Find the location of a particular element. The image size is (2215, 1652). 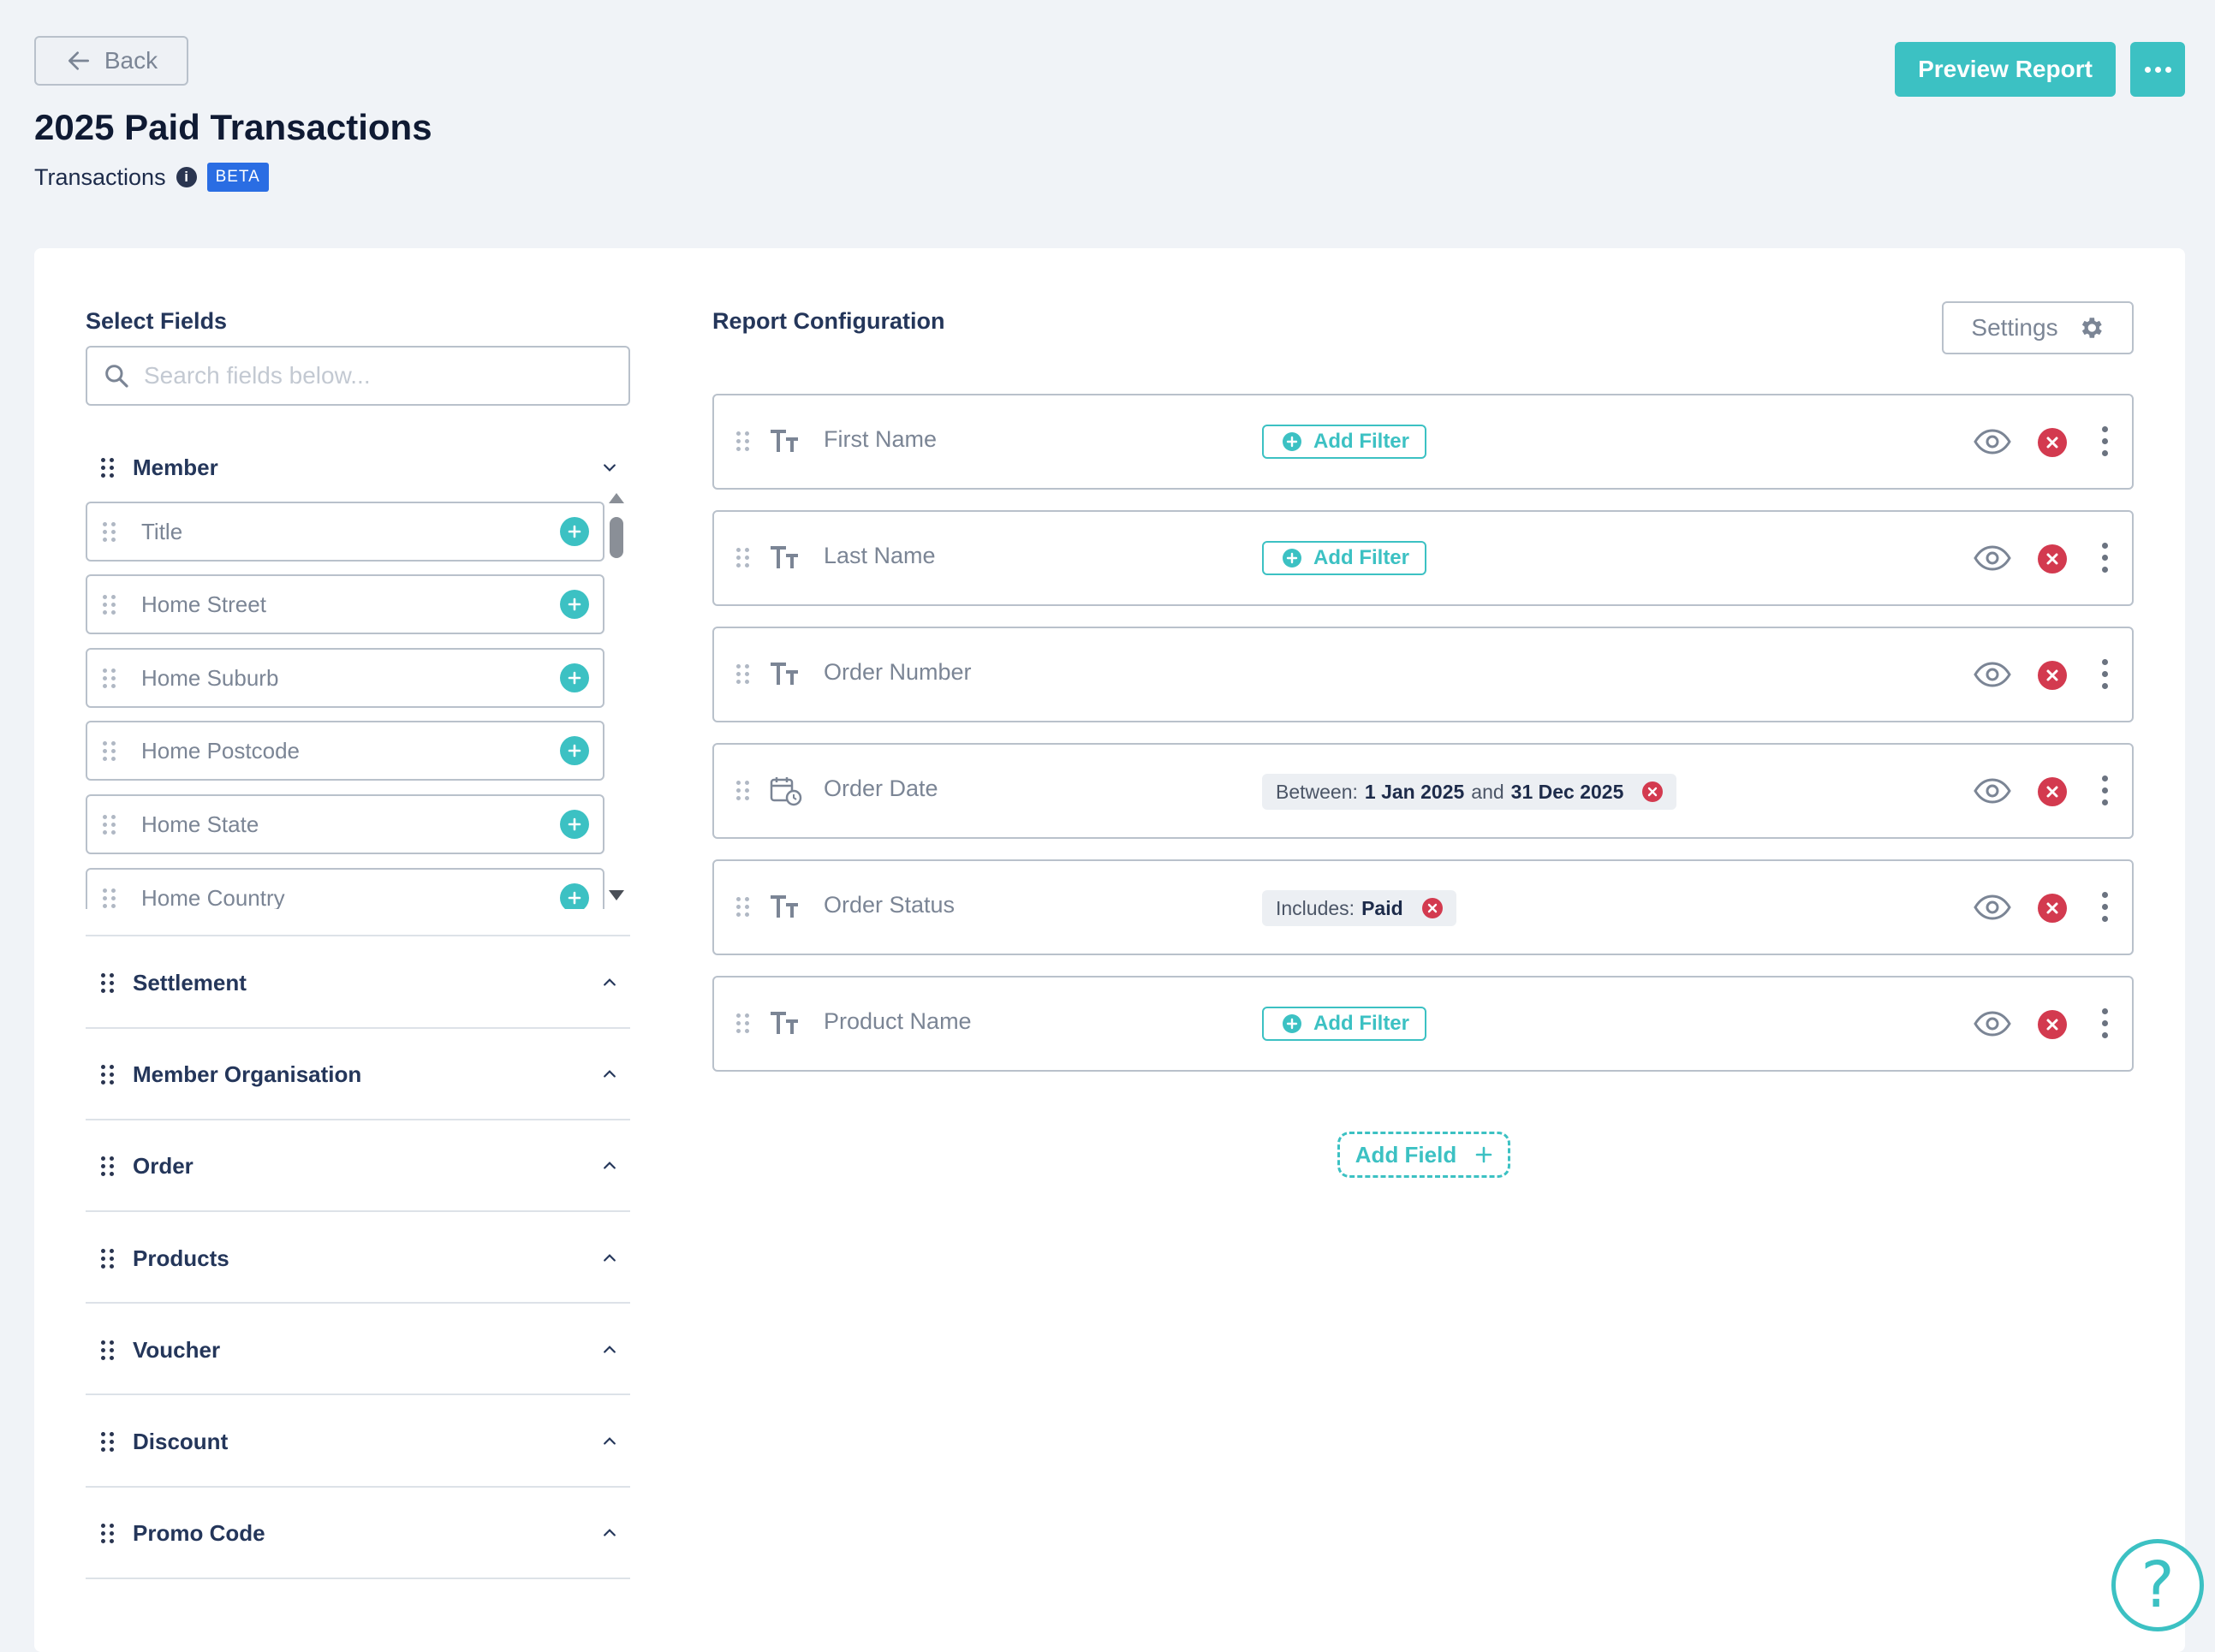

help-button: ? is located at coordinates (2157, 1585).